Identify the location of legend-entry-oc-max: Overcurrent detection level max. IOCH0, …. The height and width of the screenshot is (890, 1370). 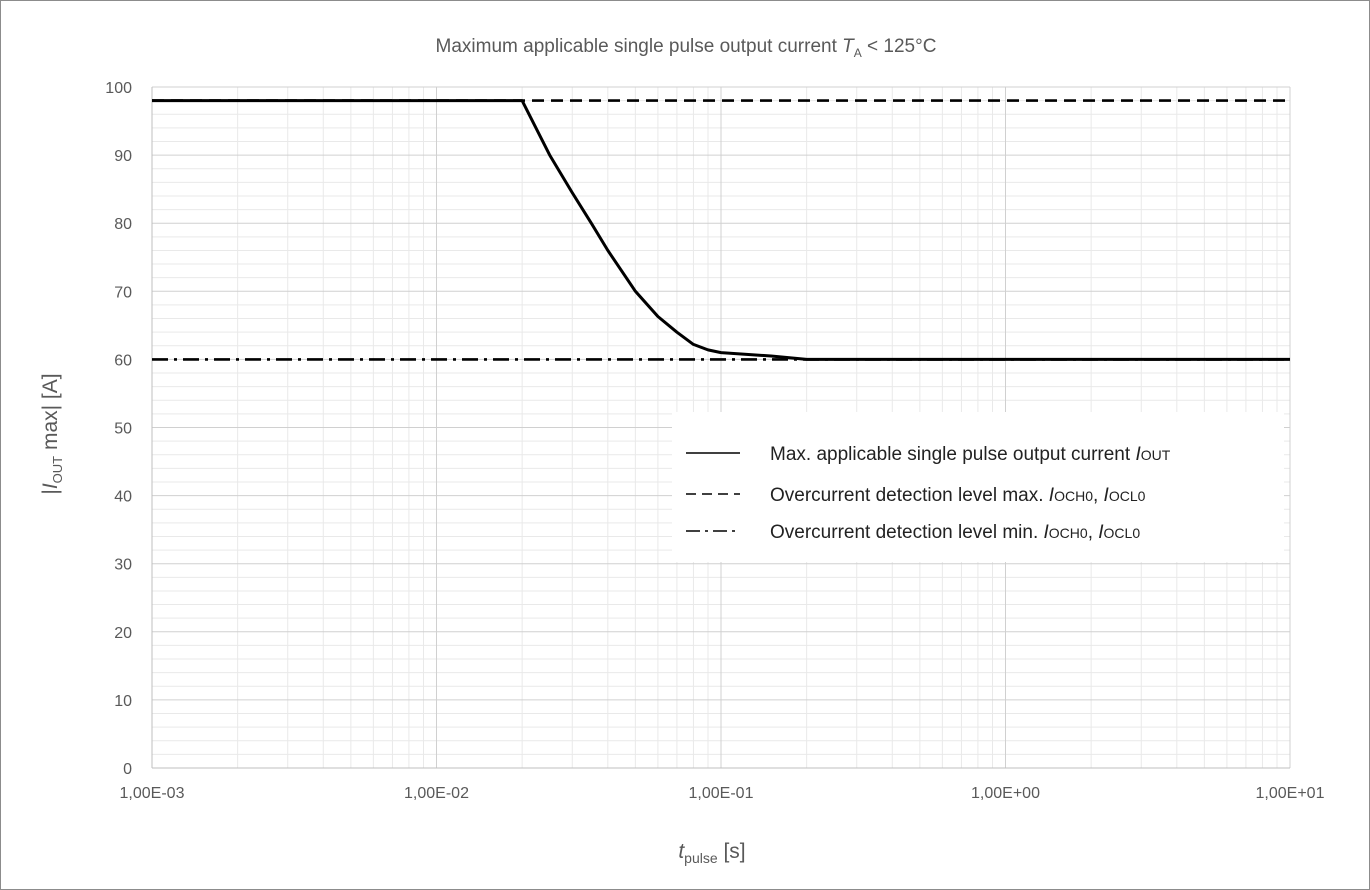
(958, 495).